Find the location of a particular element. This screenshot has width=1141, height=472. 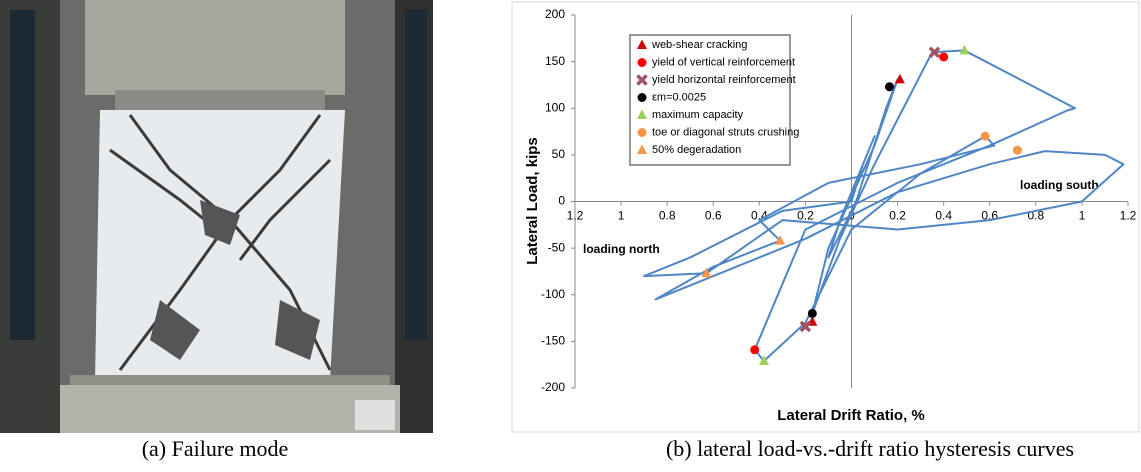

legend-label: 50% degeradation is located at coordinates (696, 150).